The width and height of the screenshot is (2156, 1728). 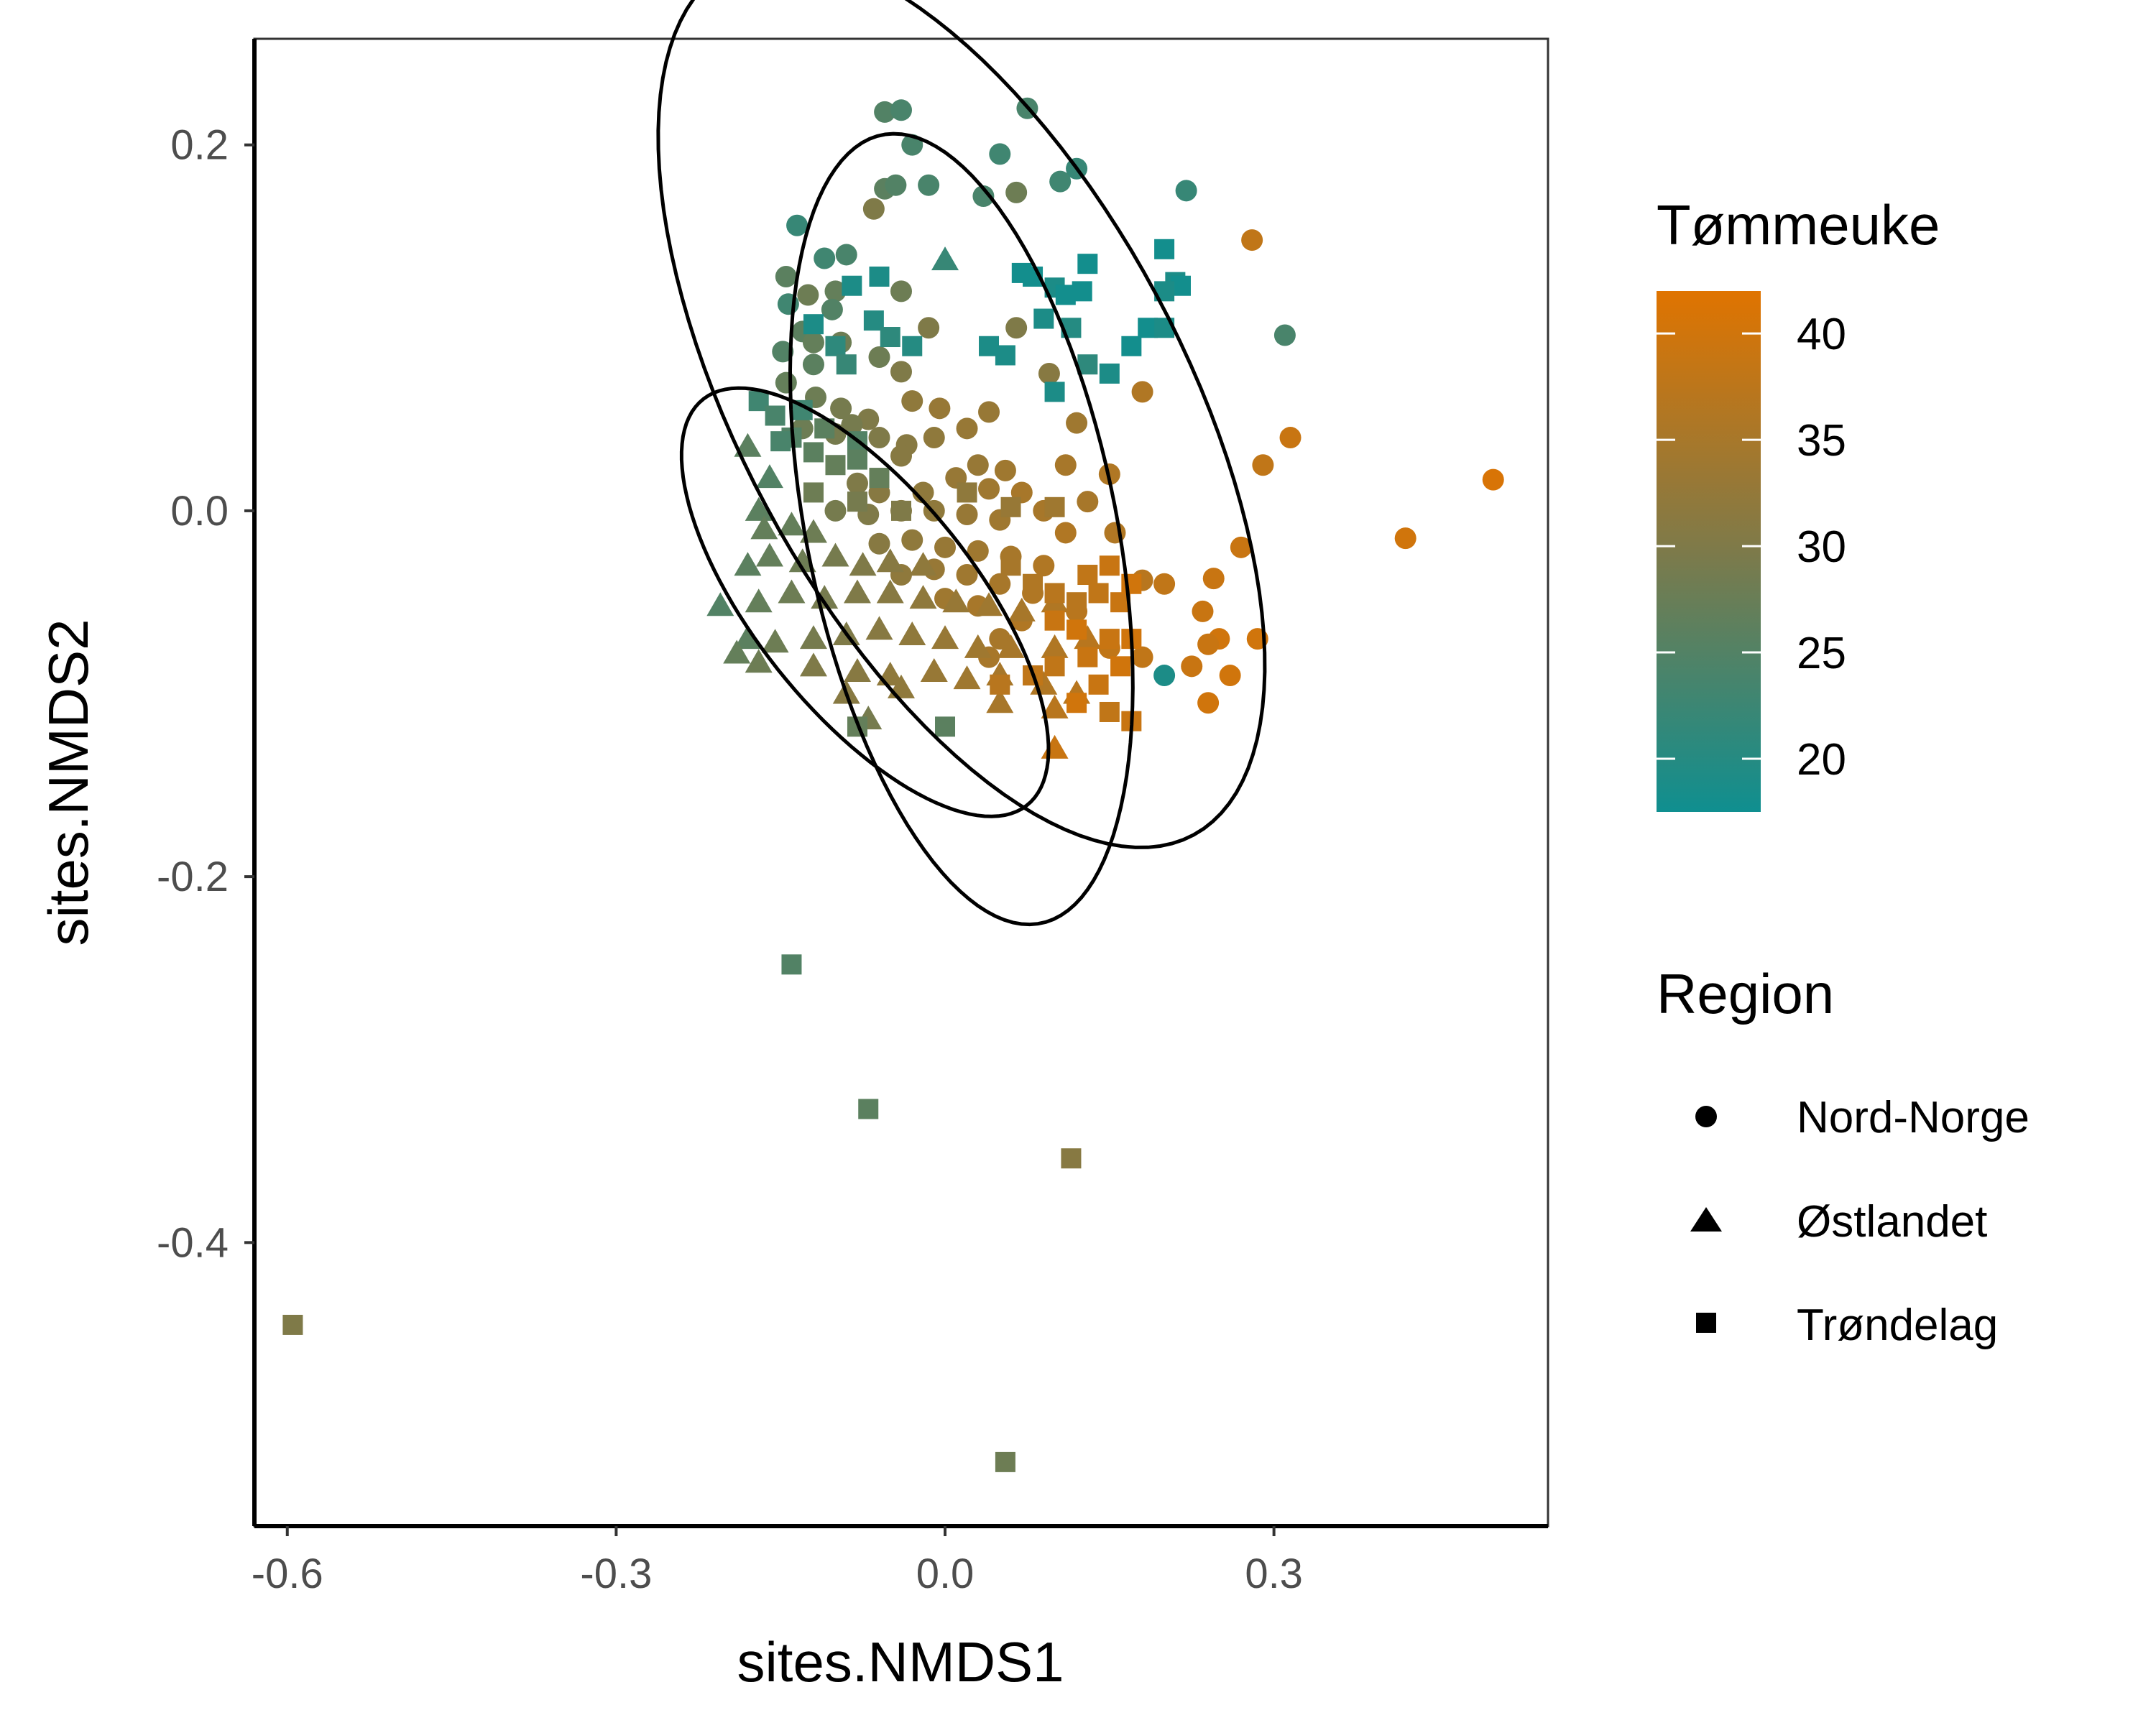 I want to click on y-tick-label: -0.2, so click(x=193, y=877).